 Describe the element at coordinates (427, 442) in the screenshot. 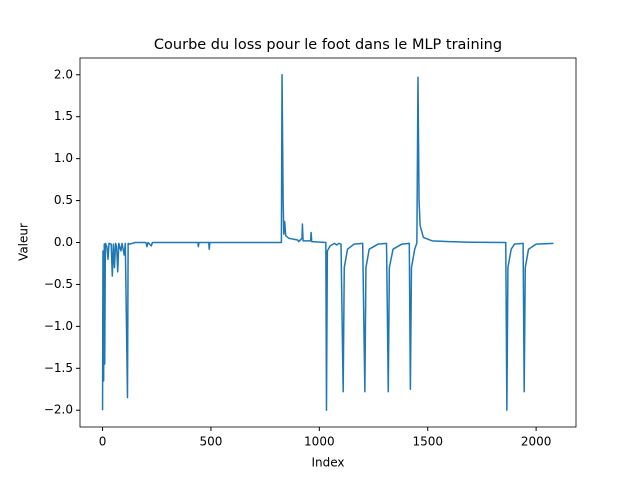

I see `x-tick-label: 1500` at that location.